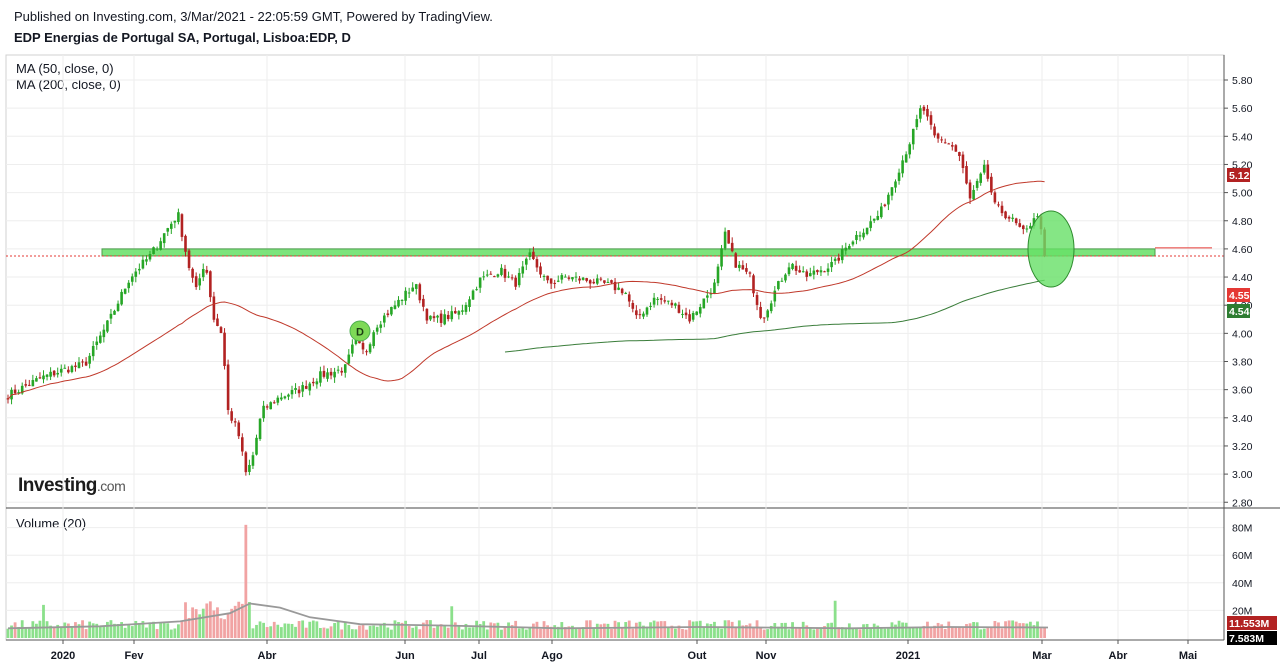 The height and width of the screenshot is (667, 1280). I want to click on ma200-legend: MA (200, close, 0), so click(68, 84).